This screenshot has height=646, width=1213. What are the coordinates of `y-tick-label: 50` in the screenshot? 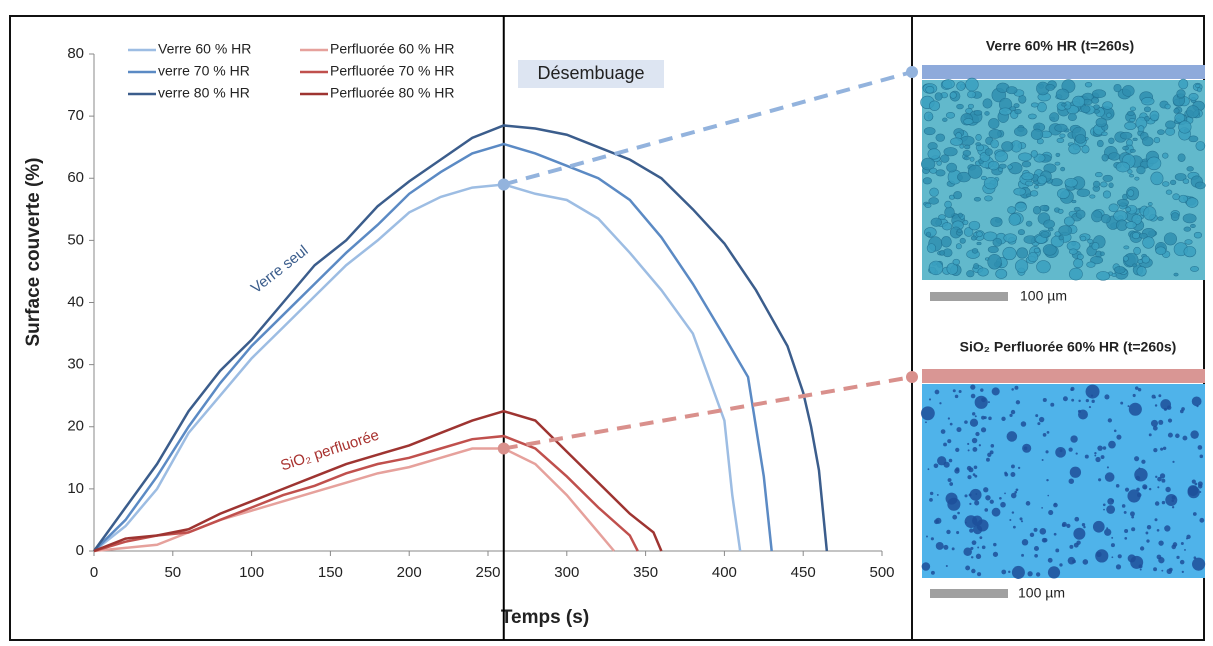 It's located at (75, 239).